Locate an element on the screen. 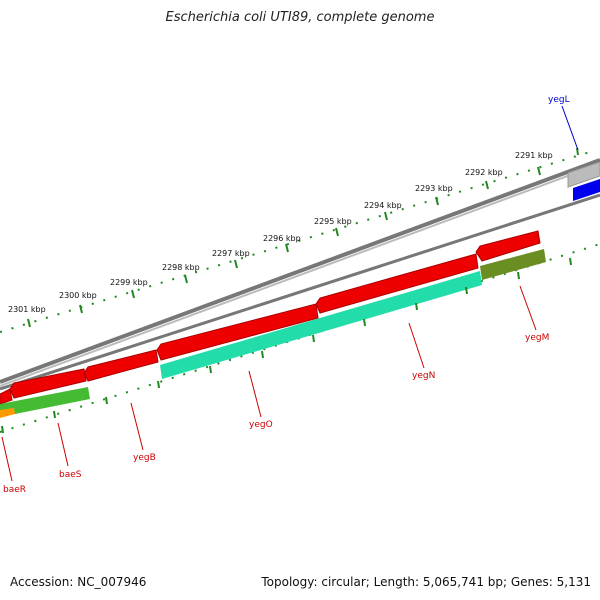  tick-label: 2298 kbp is located at coordinates (181, 267).